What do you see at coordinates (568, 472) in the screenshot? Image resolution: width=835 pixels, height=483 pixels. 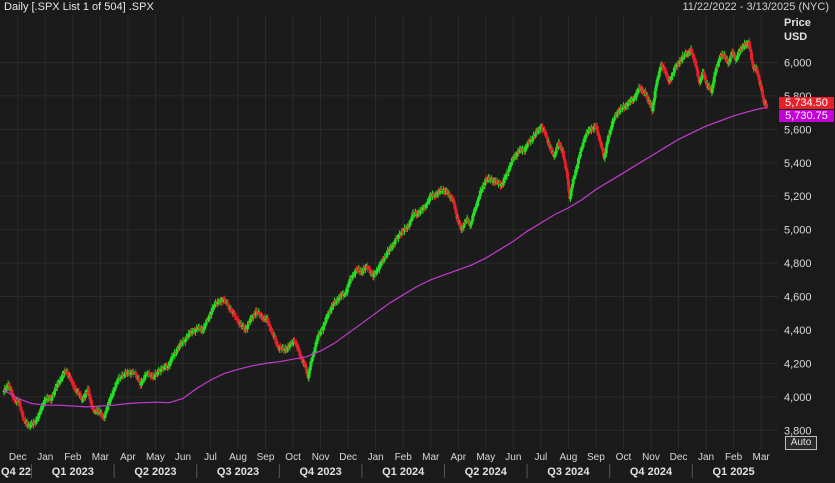 I see `quarter-tick-label: Q3 2024` at bounding box center [568, 472].